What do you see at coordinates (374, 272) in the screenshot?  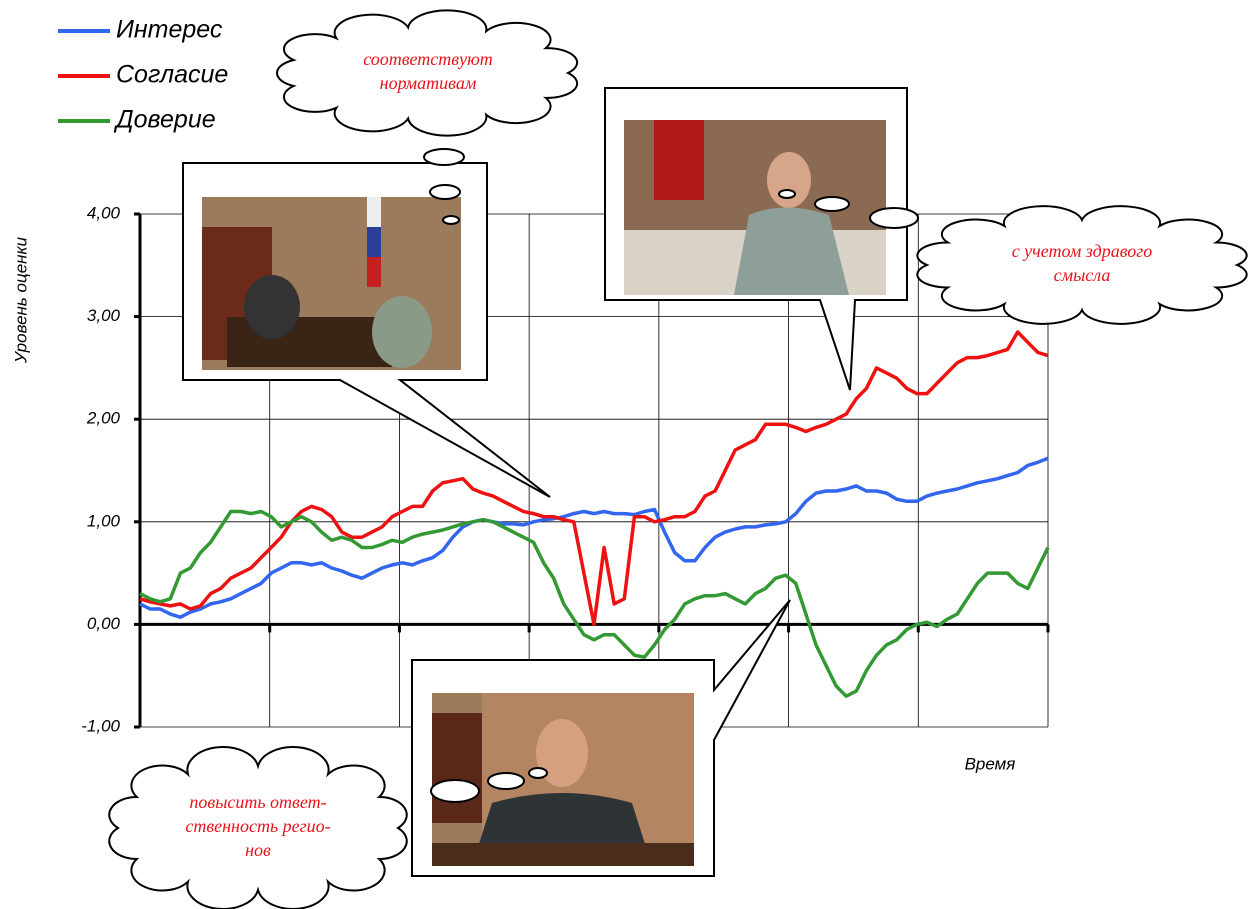 I see `flag-red` at bounding box center [374, 272].